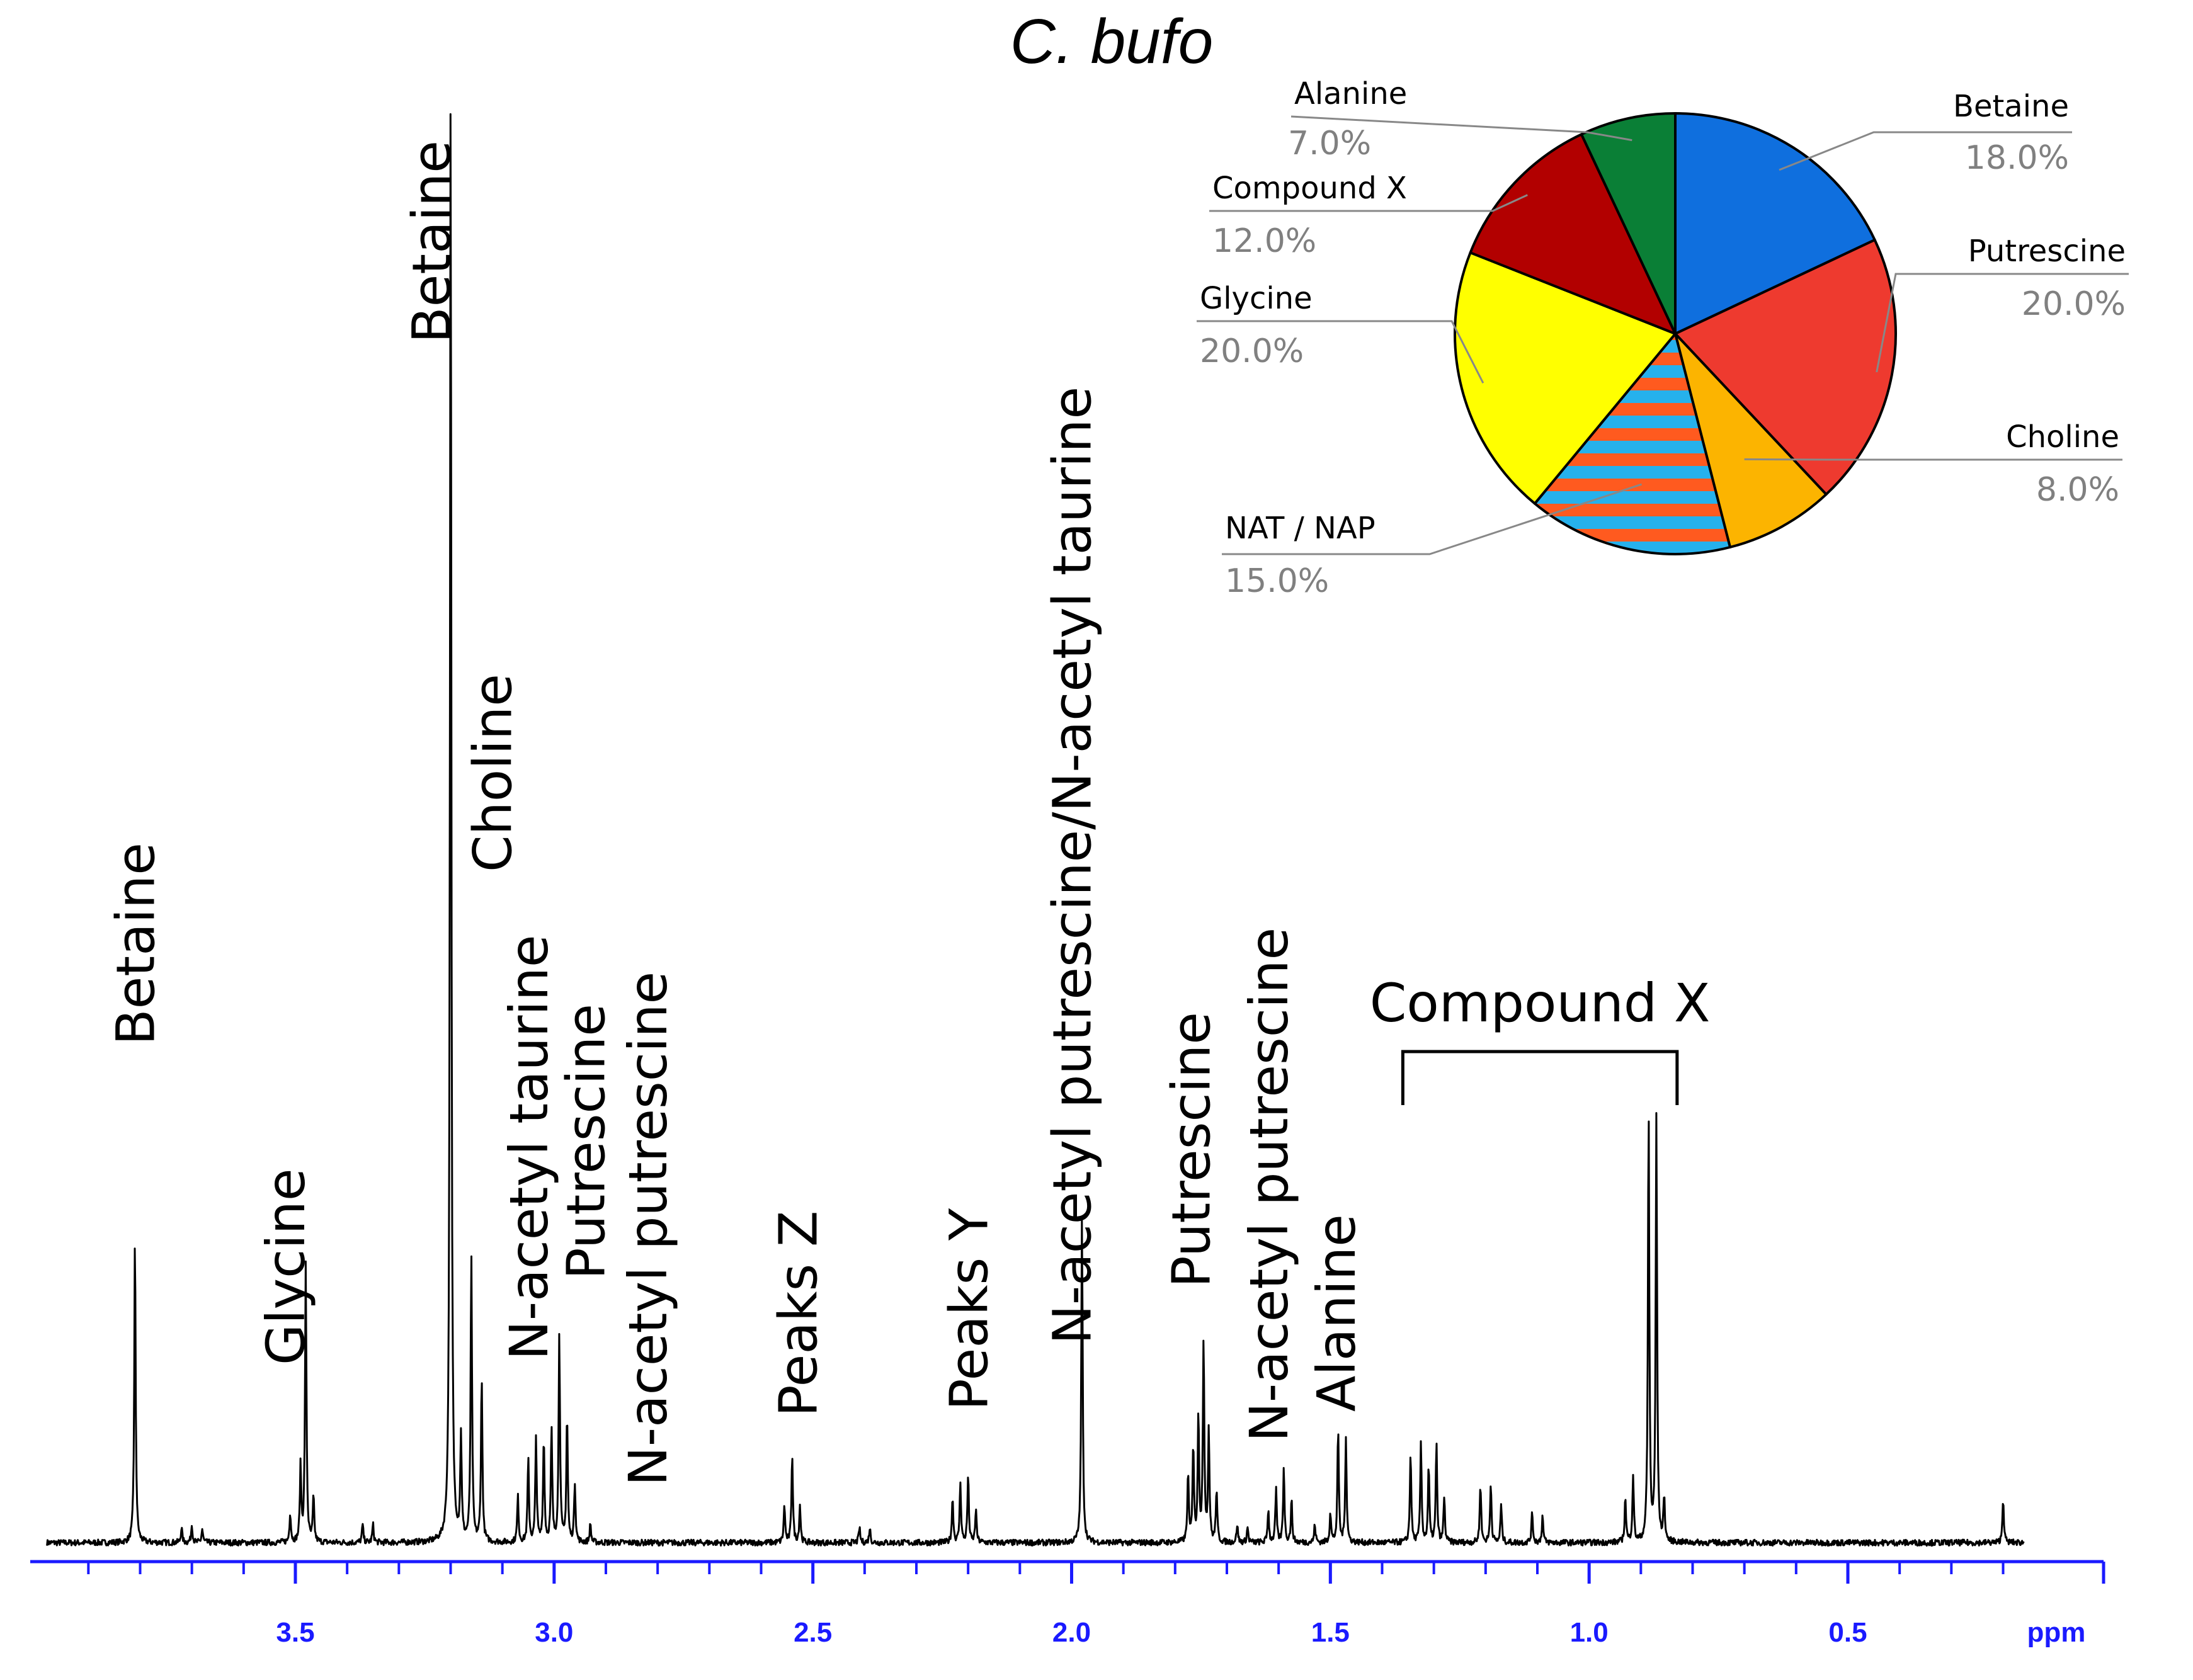 This screenshot has height=1680, width=2193. I want to click on pie-leader-line-betaine, so click(1925, 151).